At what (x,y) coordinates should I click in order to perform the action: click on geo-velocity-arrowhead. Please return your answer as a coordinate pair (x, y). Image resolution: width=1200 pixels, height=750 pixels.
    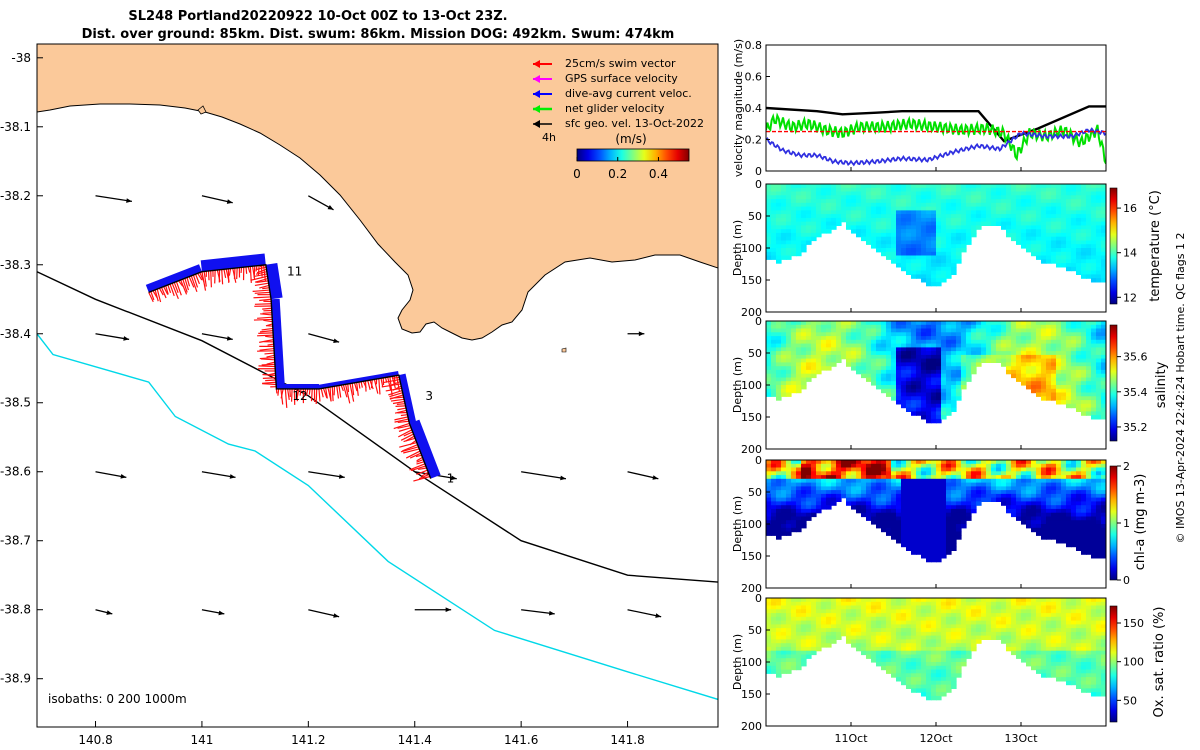
    Looking at the image, I should click on (229, 201).